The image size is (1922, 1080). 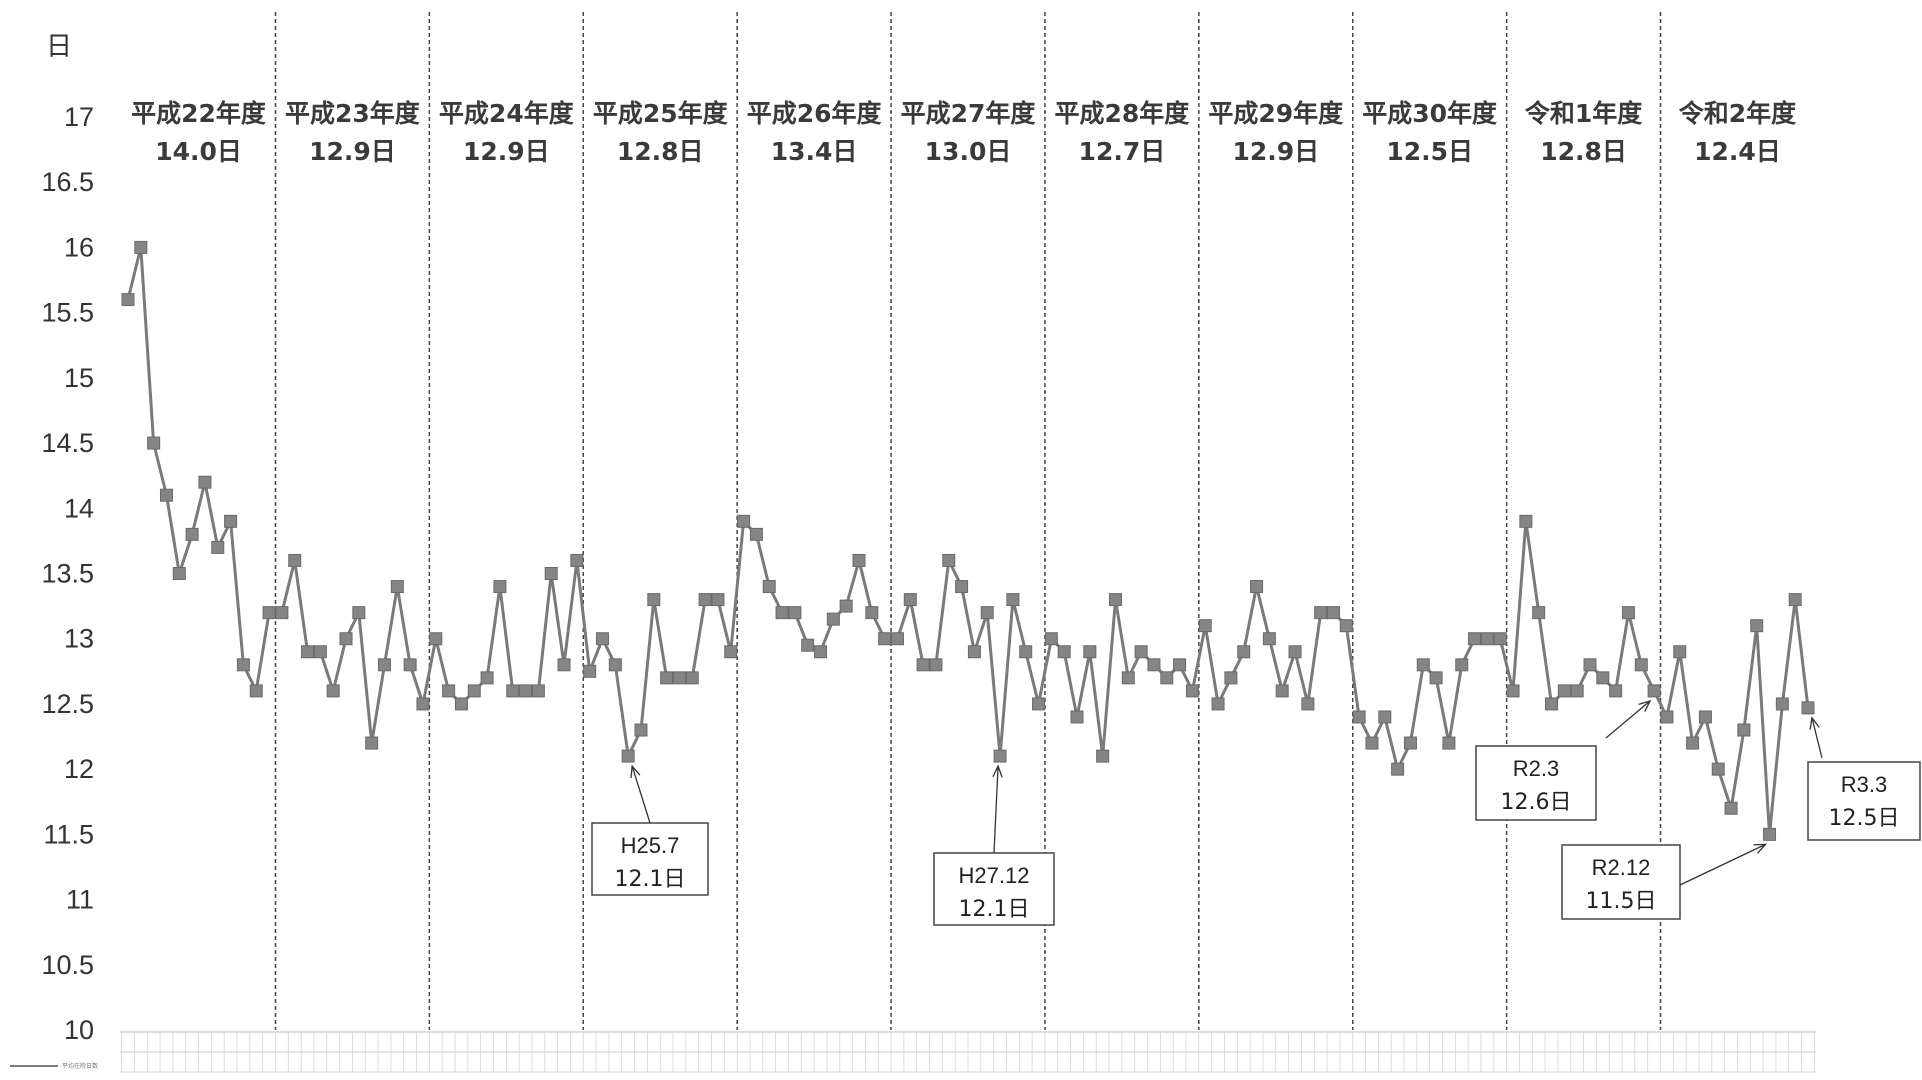 I want to click on y-tick-label: 15.5, so click(x=67, y=313).